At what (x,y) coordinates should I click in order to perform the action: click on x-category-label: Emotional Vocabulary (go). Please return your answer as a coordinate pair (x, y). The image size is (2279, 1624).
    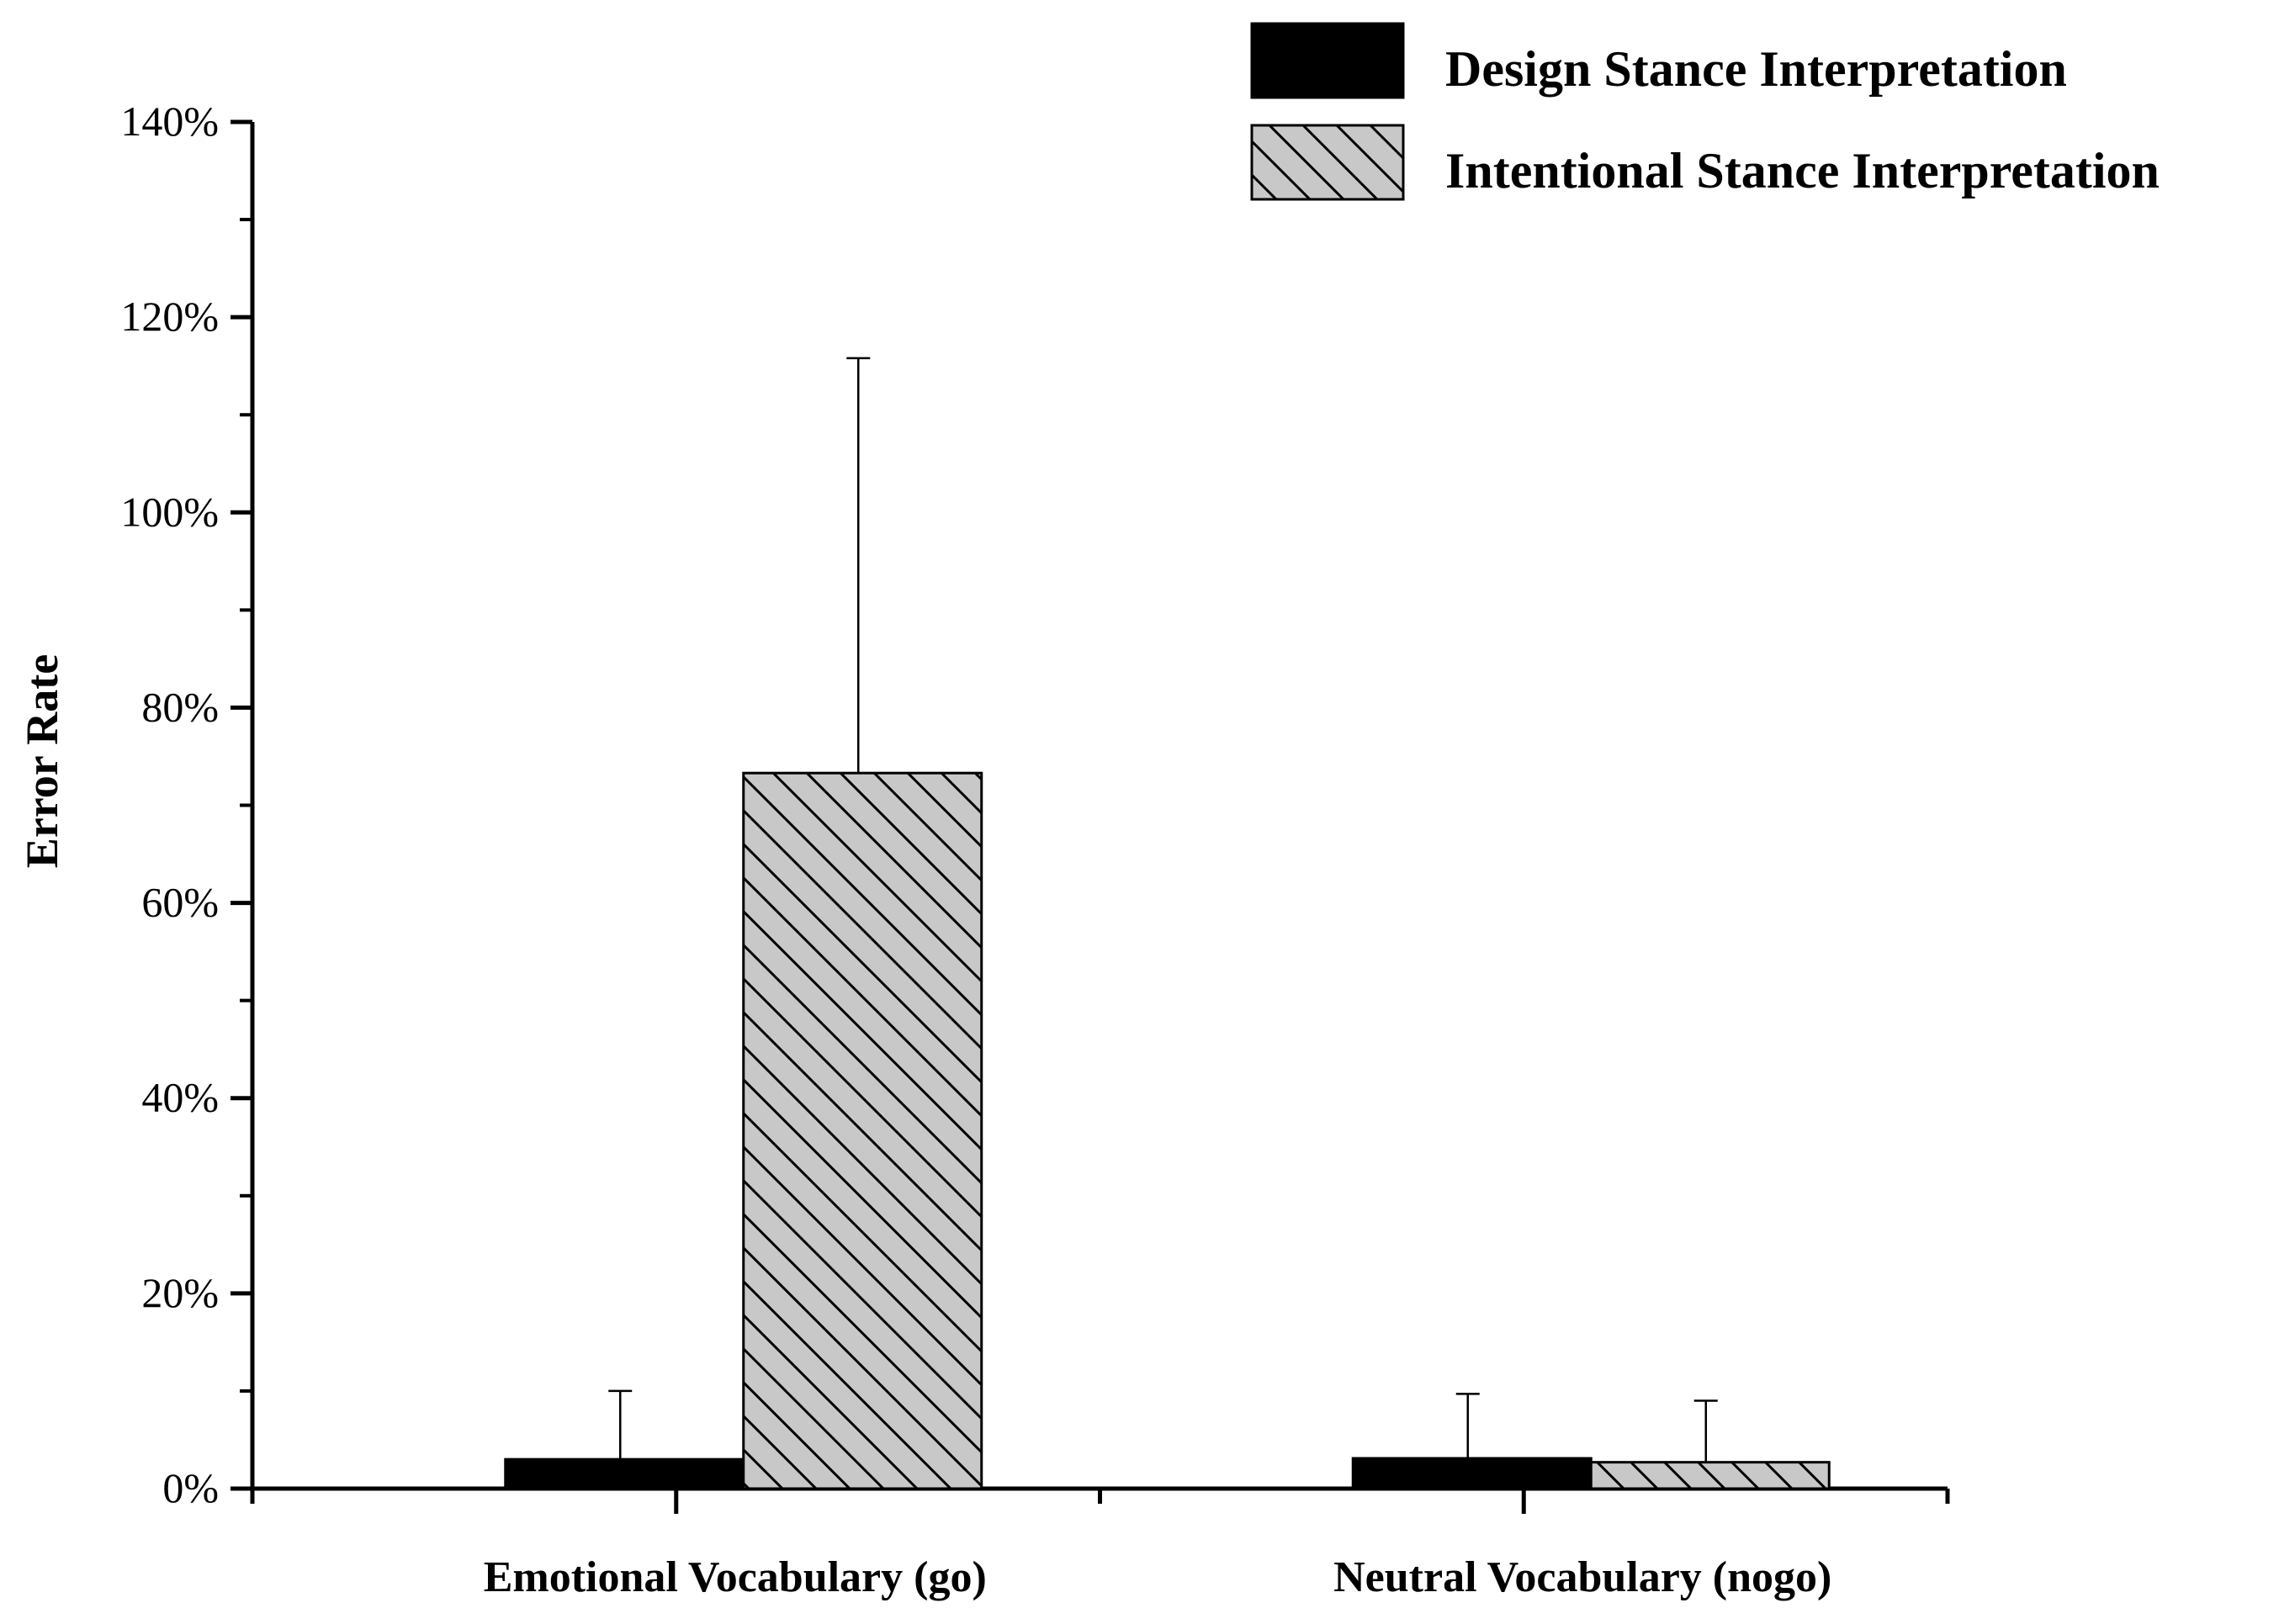
    Looking at the image, I should click on (735, 1577).